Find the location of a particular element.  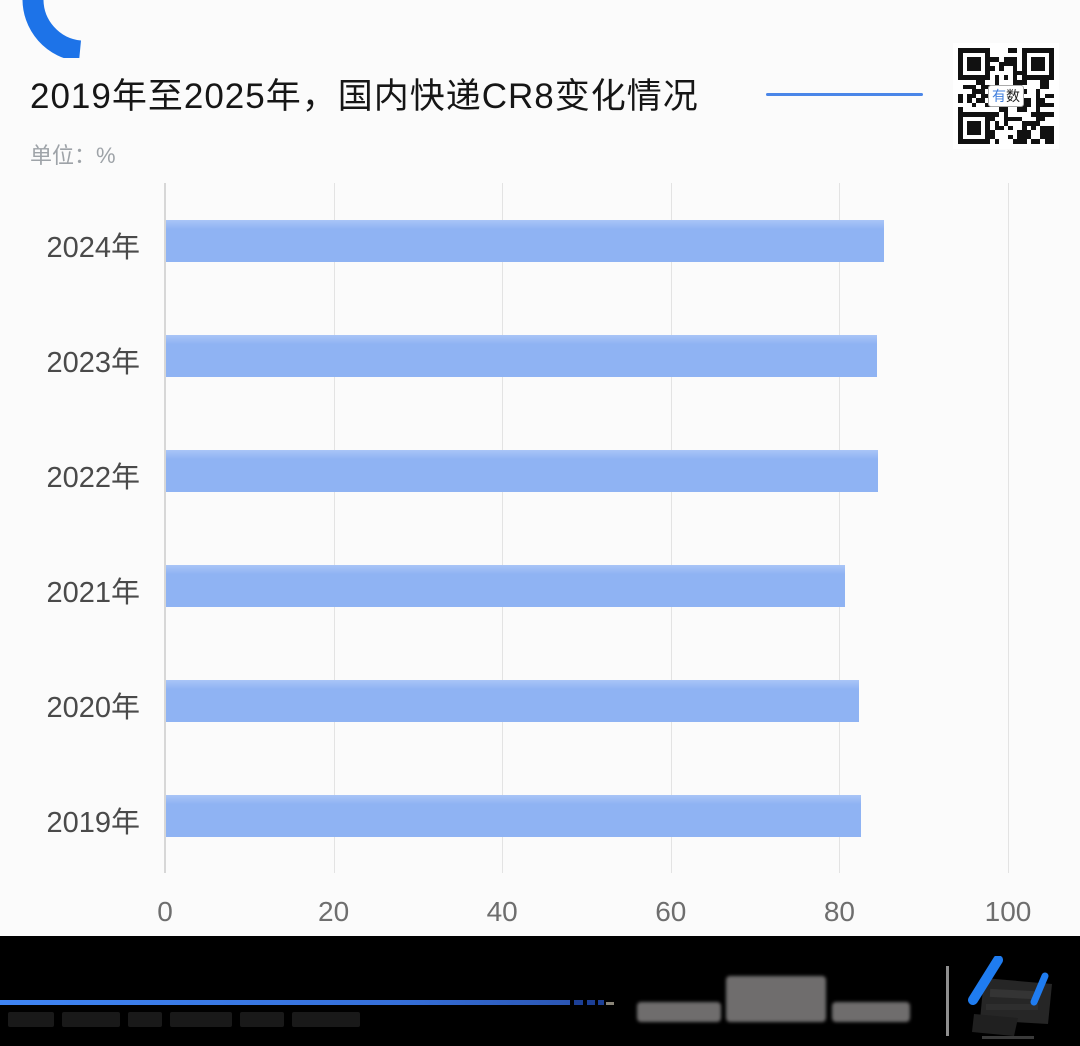

bar-2023 is located at coordinates (521, 355).